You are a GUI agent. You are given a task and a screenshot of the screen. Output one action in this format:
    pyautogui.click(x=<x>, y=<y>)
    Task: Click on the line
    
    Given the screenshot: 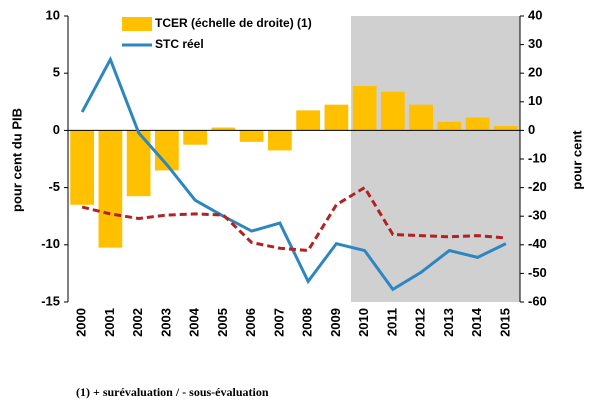 What is the action you would take?
    pyautogui.click(x=293, y=219)
    